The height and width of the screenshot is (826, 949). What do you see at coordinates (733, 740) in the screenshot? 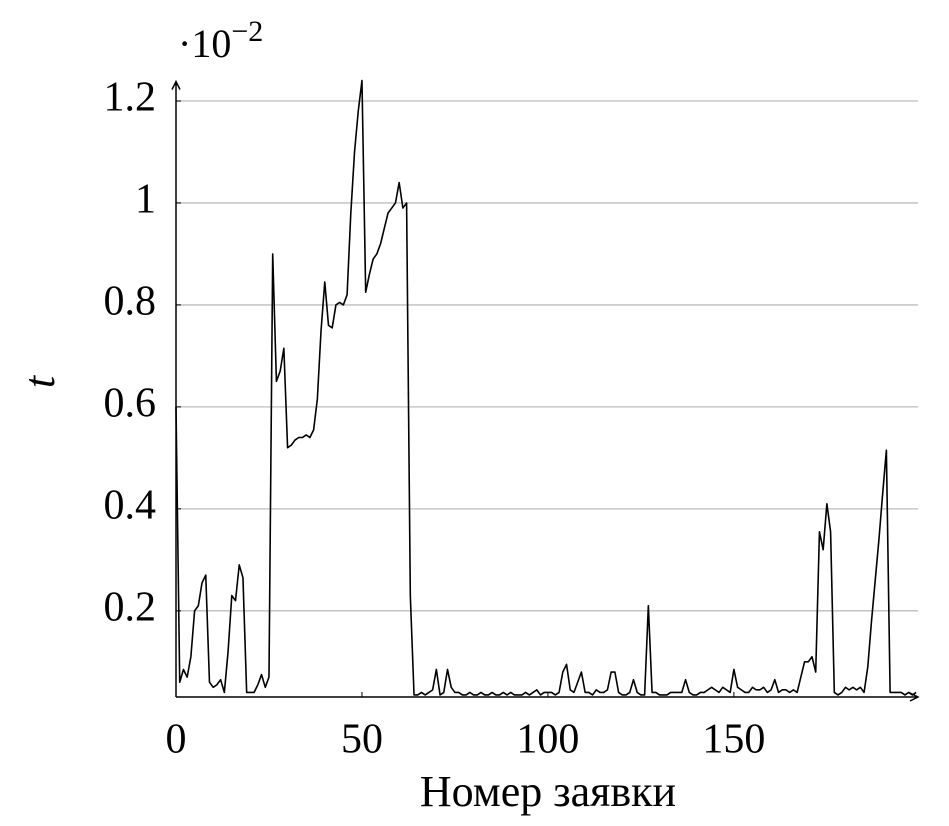
I see `x-tick-label: 150` at bounding box center [733, 740].